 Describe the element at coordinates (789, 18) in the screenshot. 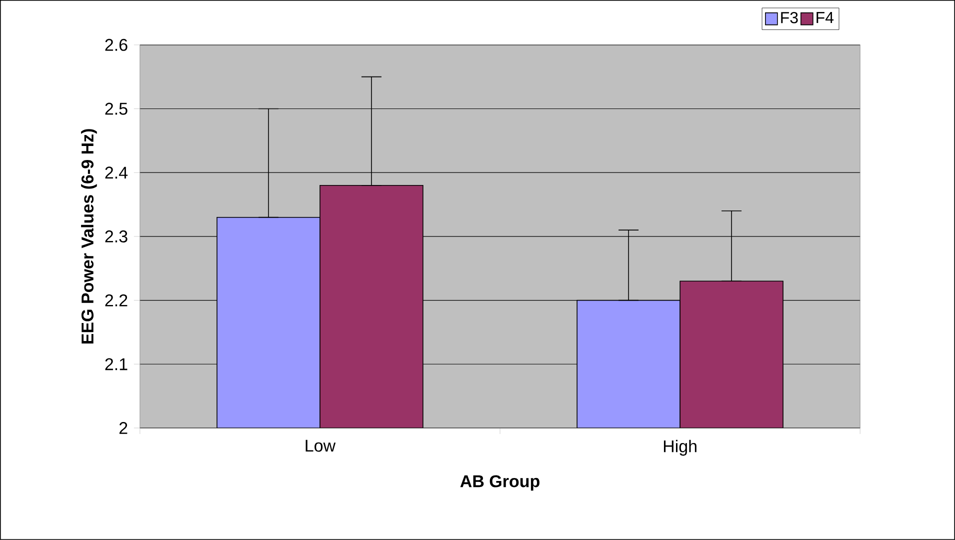

I see `legend-label: F3` at that location.